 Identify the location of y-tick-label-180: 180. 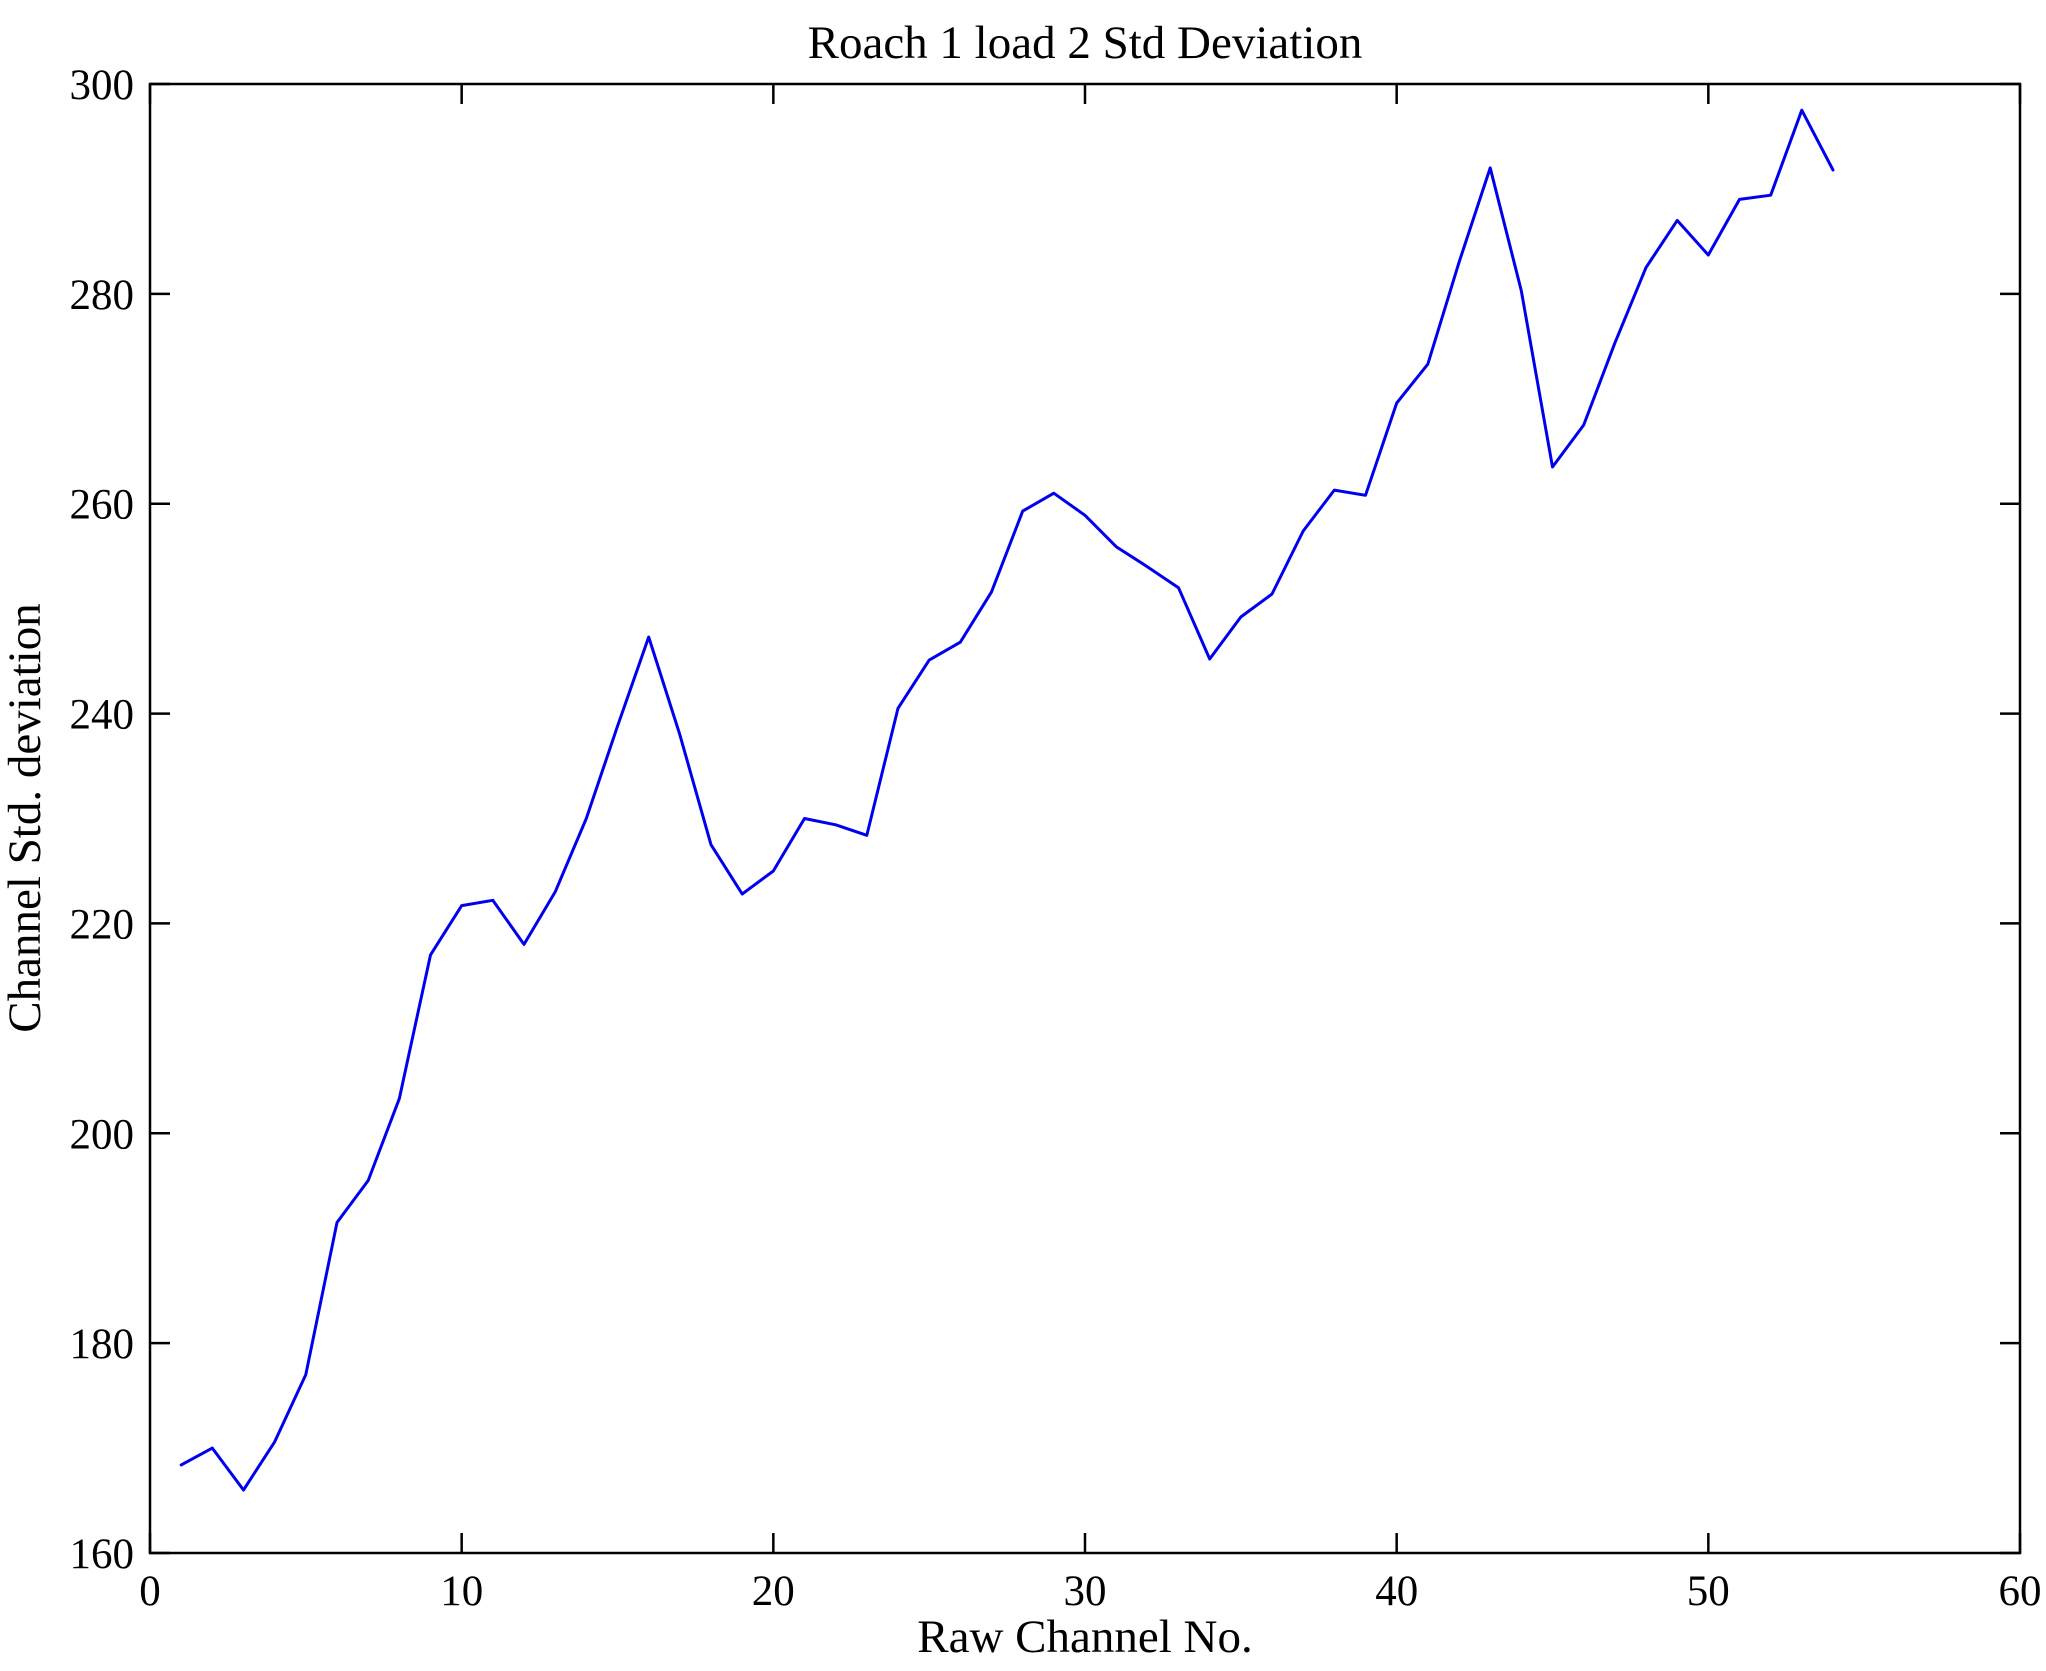
(102, 1344).